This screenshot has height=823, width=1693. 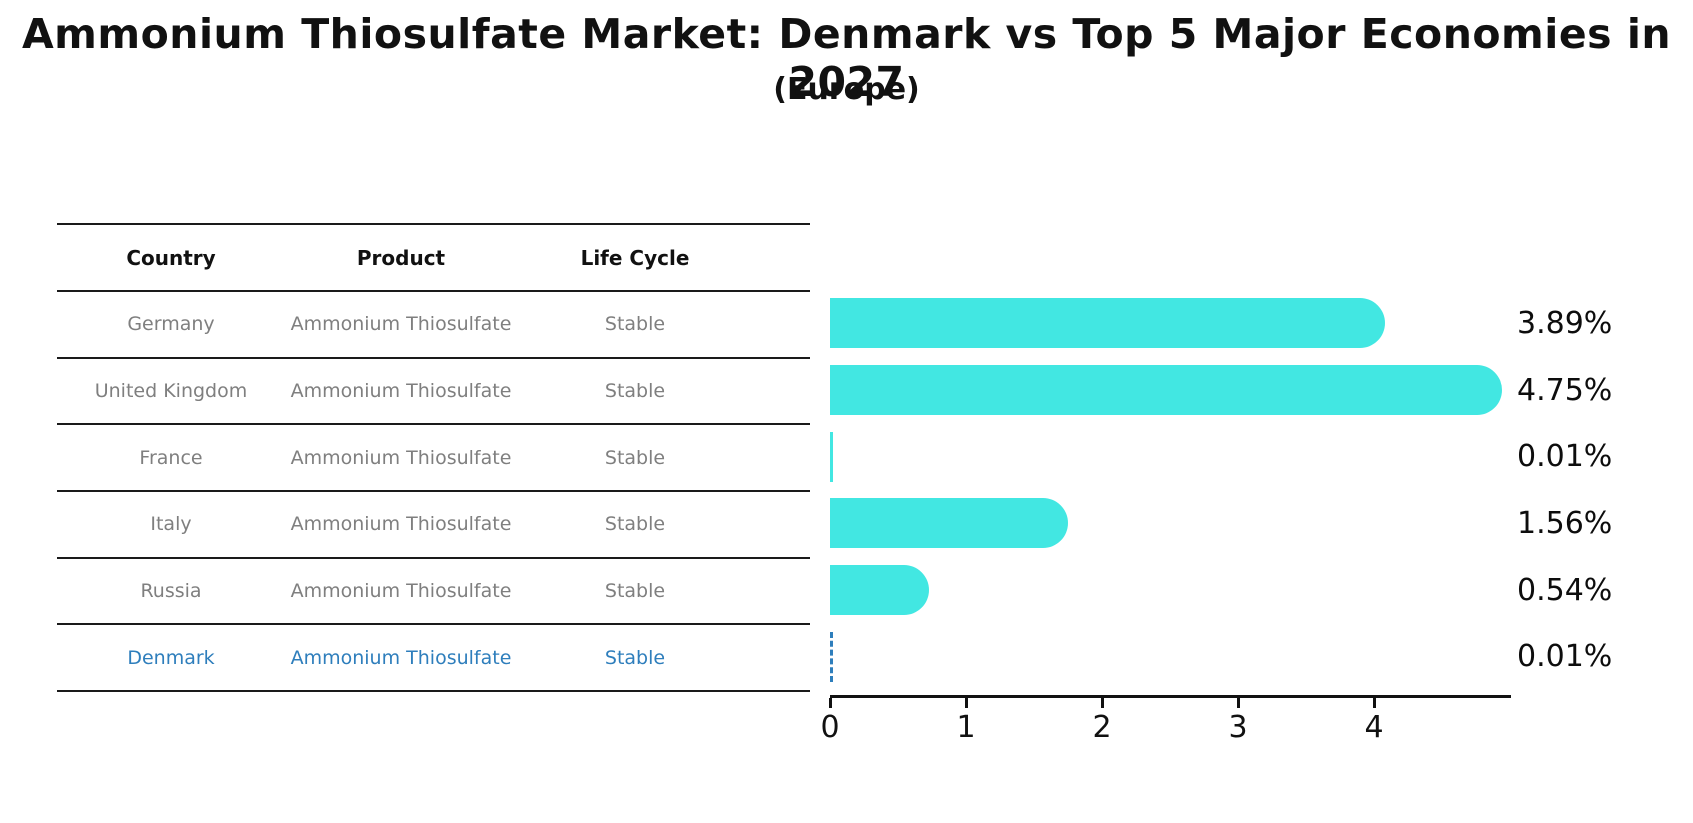 What do you see at coordinates (171, 457) in the screenshot?
I see `cell-country: France` at bounding box center [171, 457].